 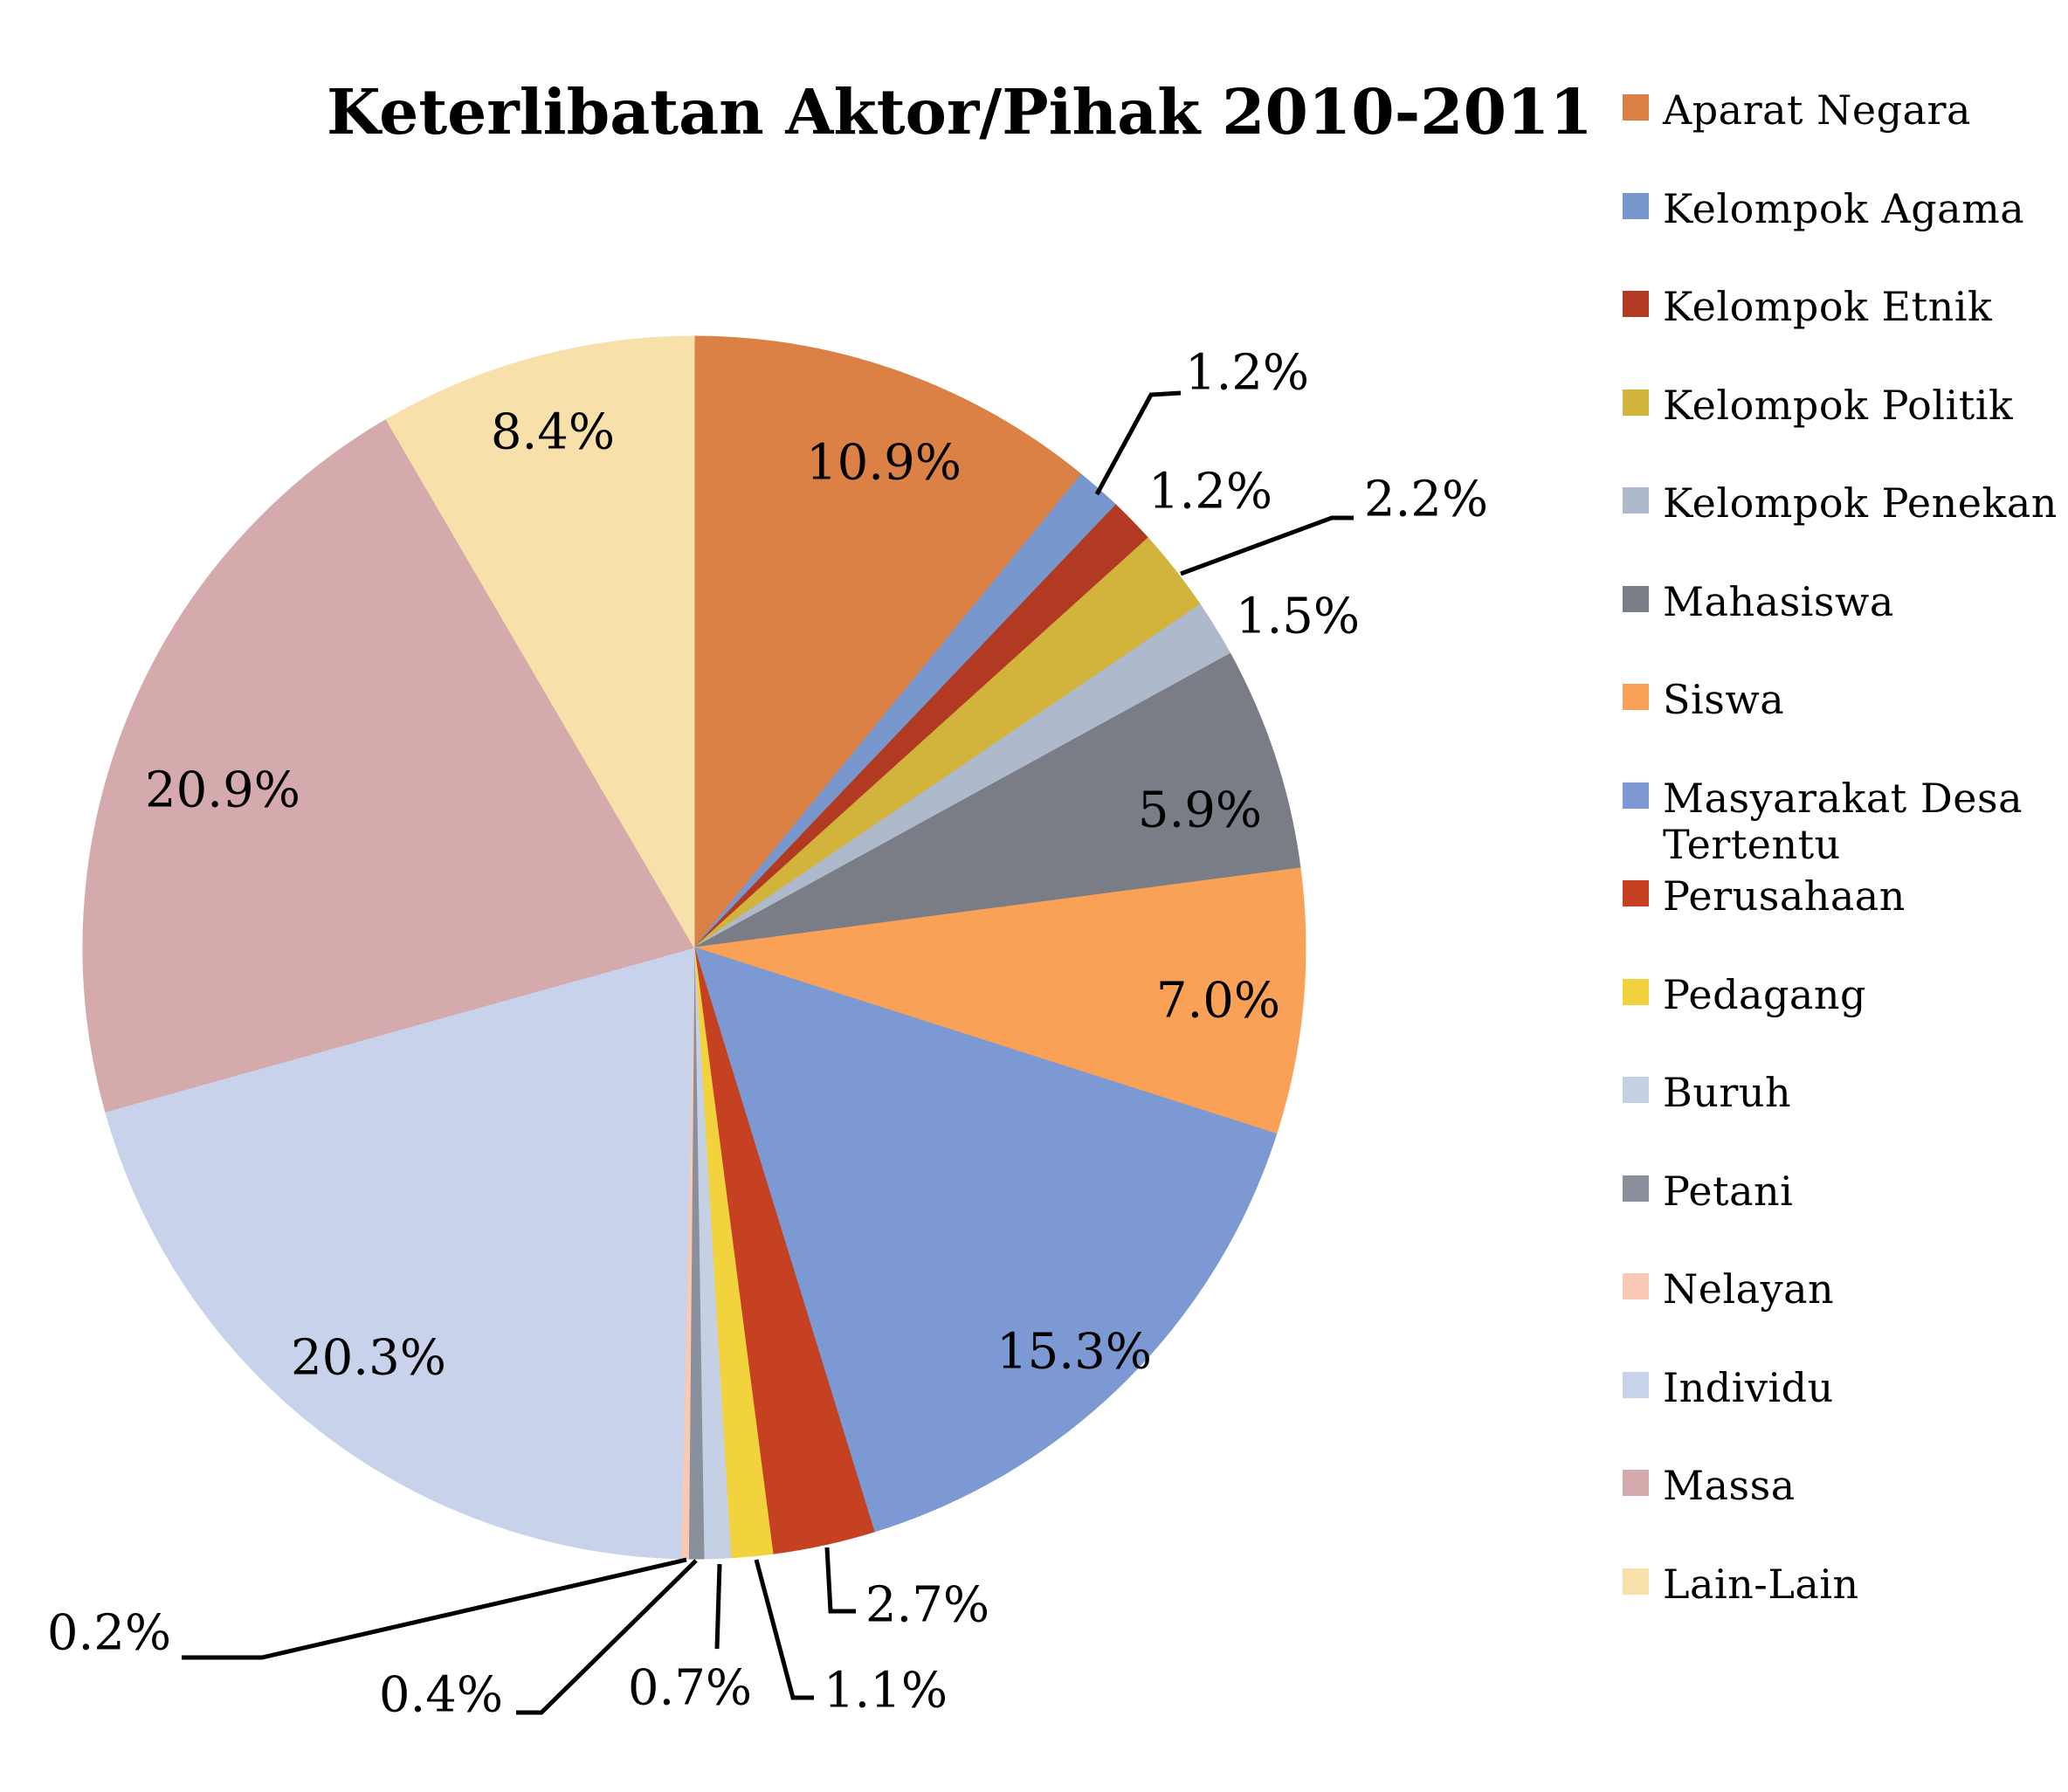 I want to click on legend-item-kelompok-etnik: Kelompok Etnik, so click(x=1844, y=333).